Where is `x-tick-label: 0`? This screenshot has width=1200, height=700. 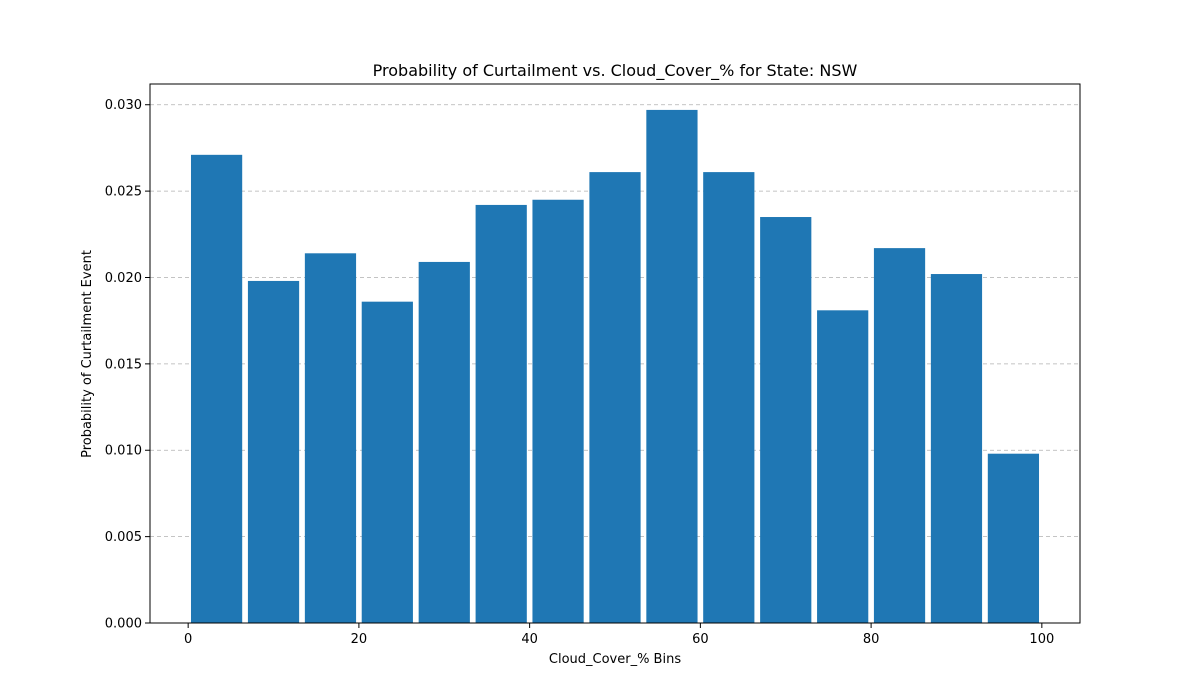
x-tick-label: 0 is located at coordinates (188, 639).